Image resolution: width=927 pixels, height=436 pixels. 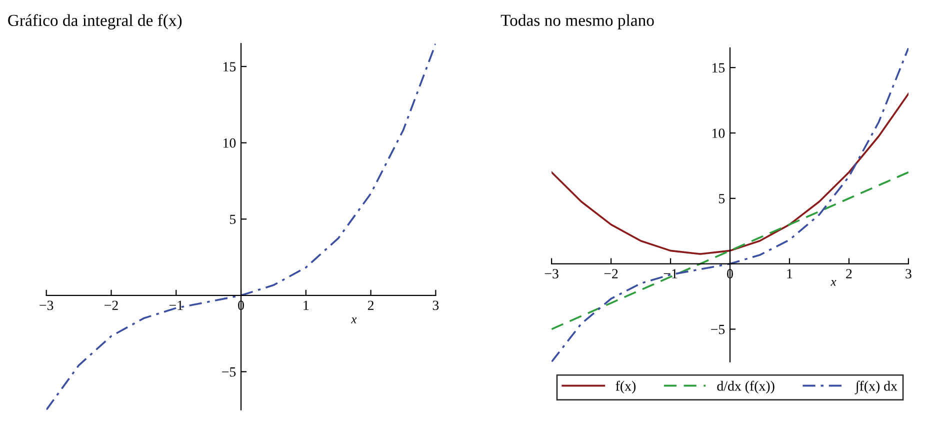 I want to click on chart-title: Todas no mesmo plano, so click(x=577, y=22).